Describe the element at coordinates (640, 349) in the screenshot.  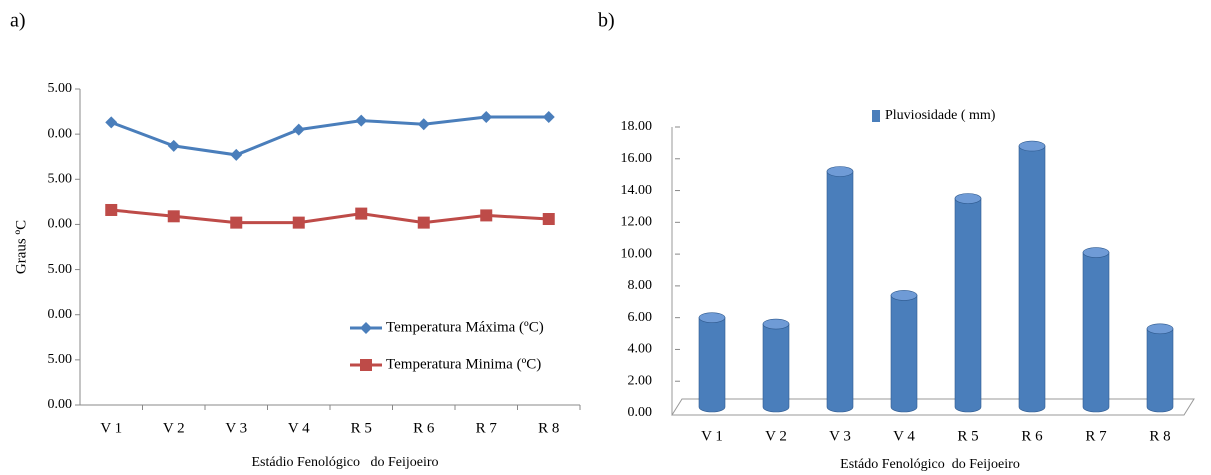
I see `y-tick-label: 4.00` at that location.